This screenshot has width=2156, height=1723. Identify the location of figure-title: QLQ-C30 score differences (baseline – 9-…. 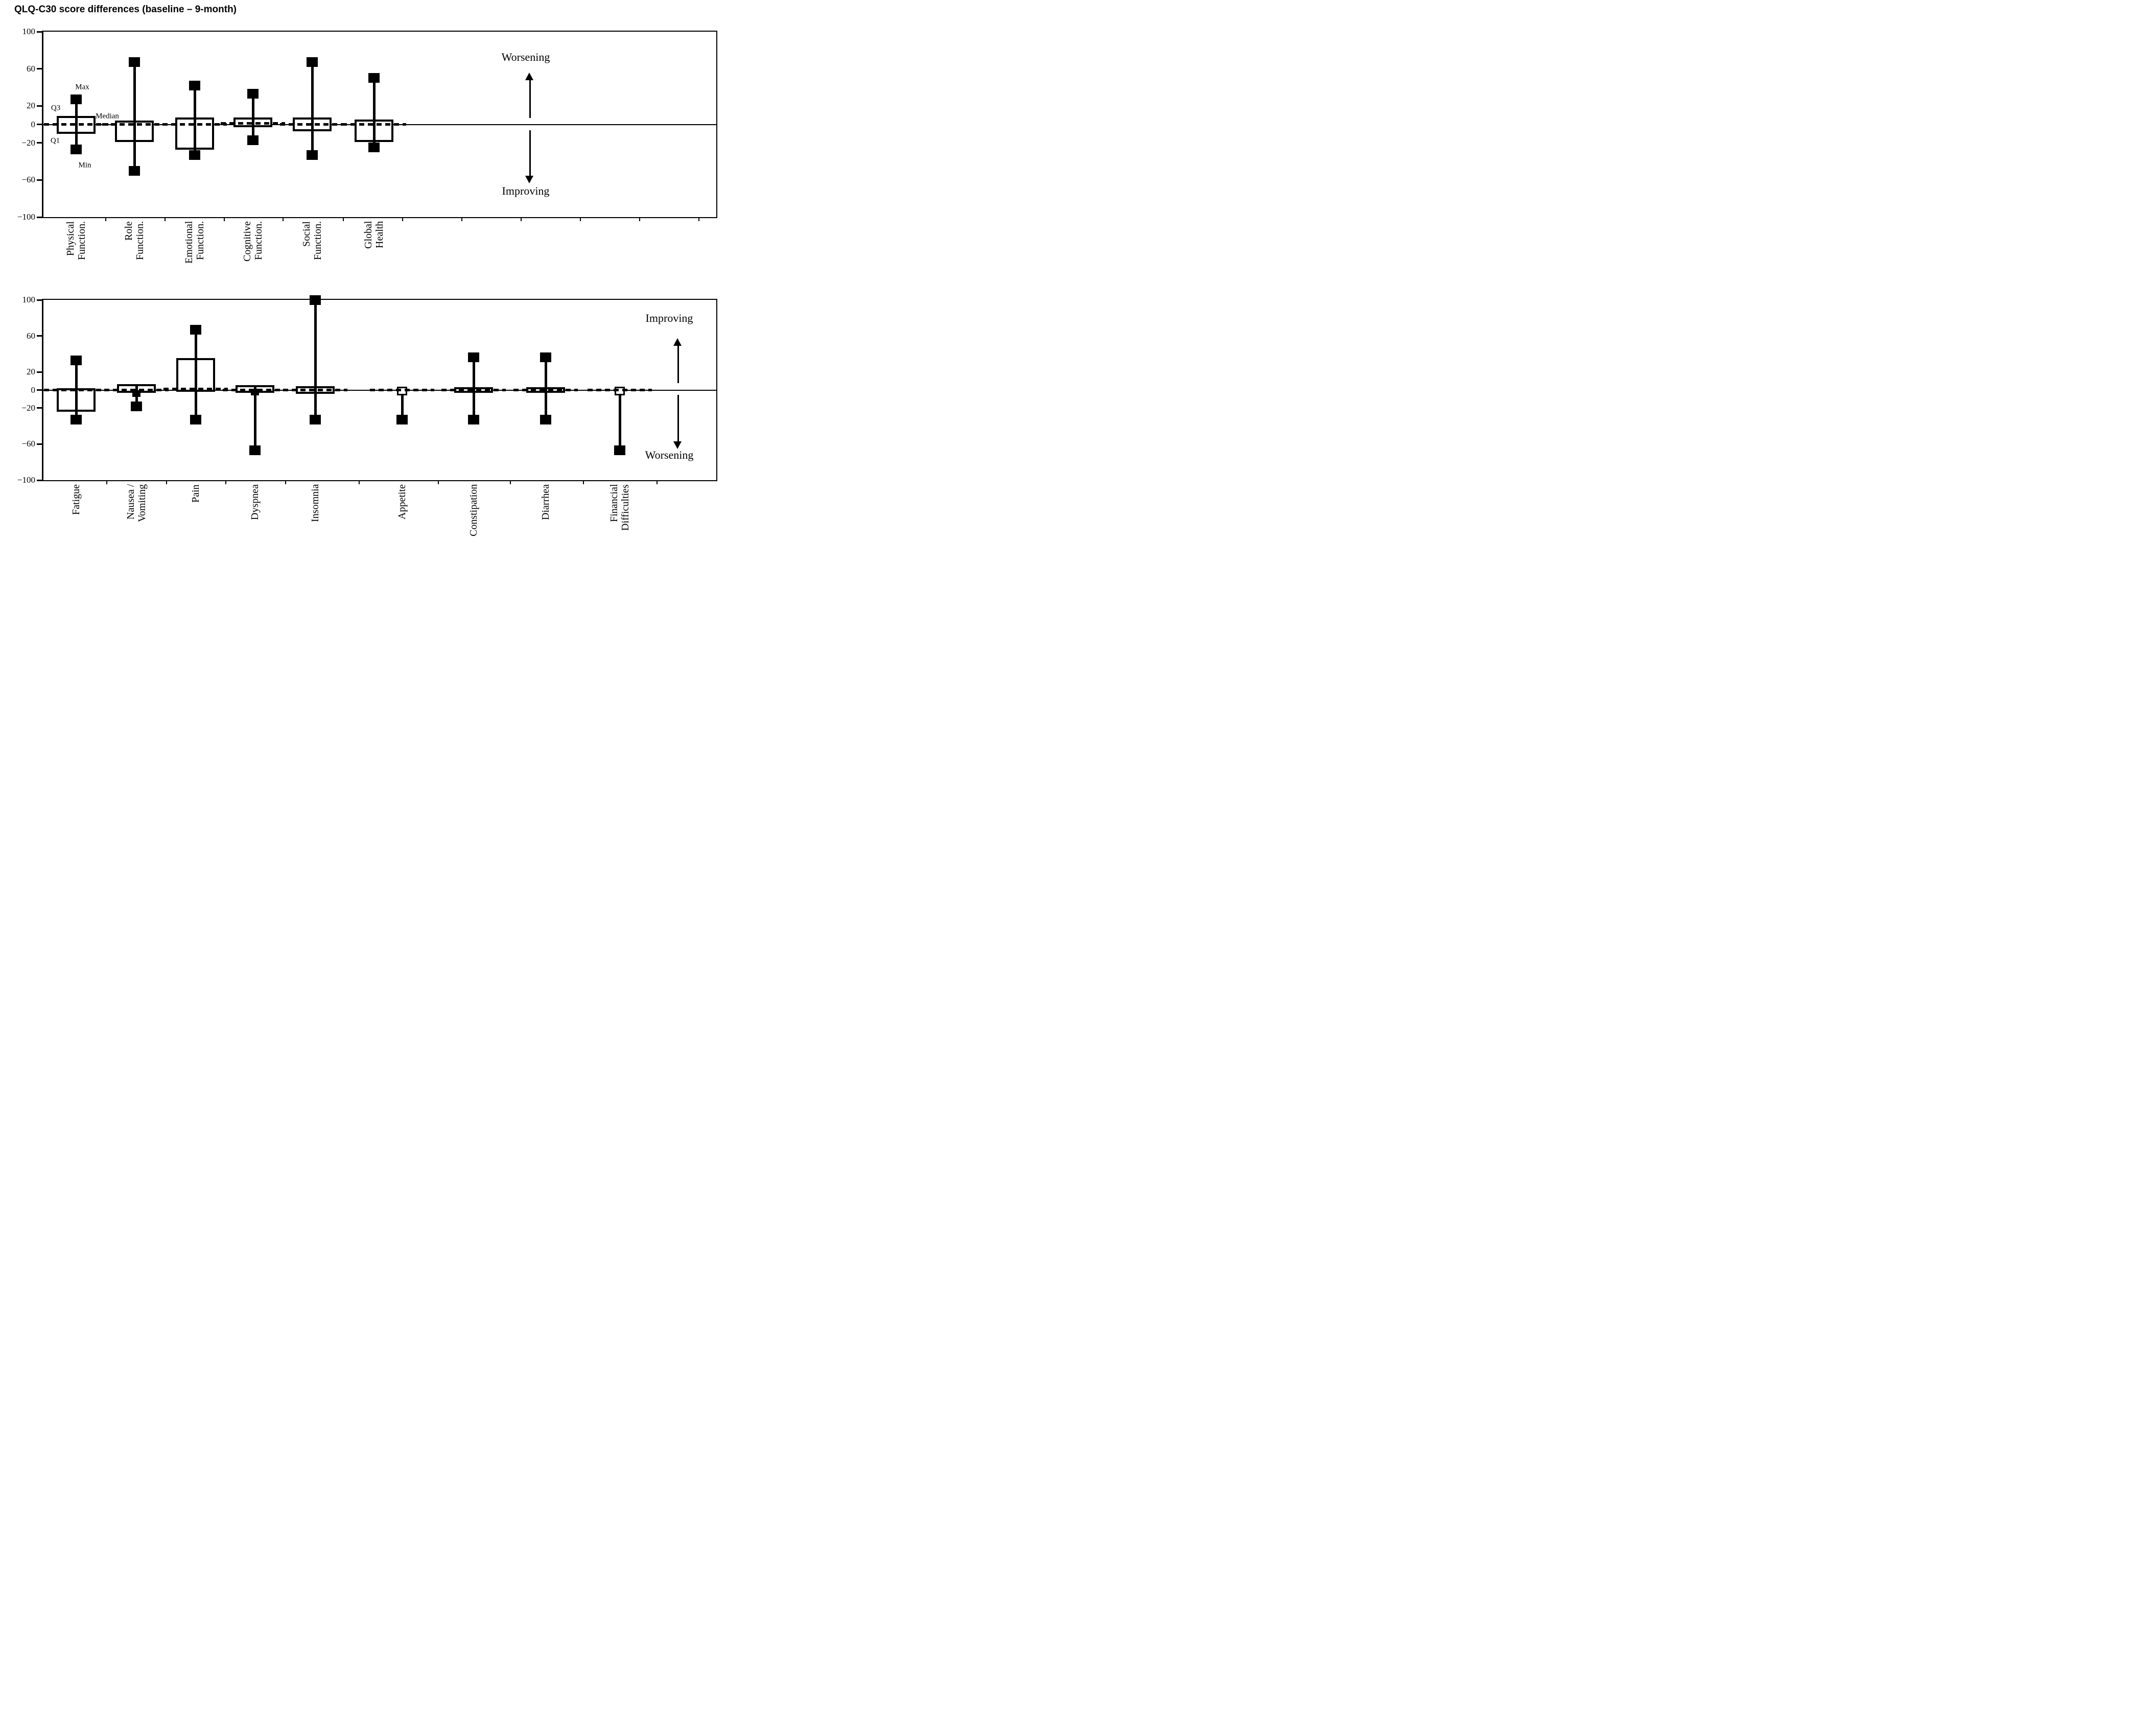
(125, 9).